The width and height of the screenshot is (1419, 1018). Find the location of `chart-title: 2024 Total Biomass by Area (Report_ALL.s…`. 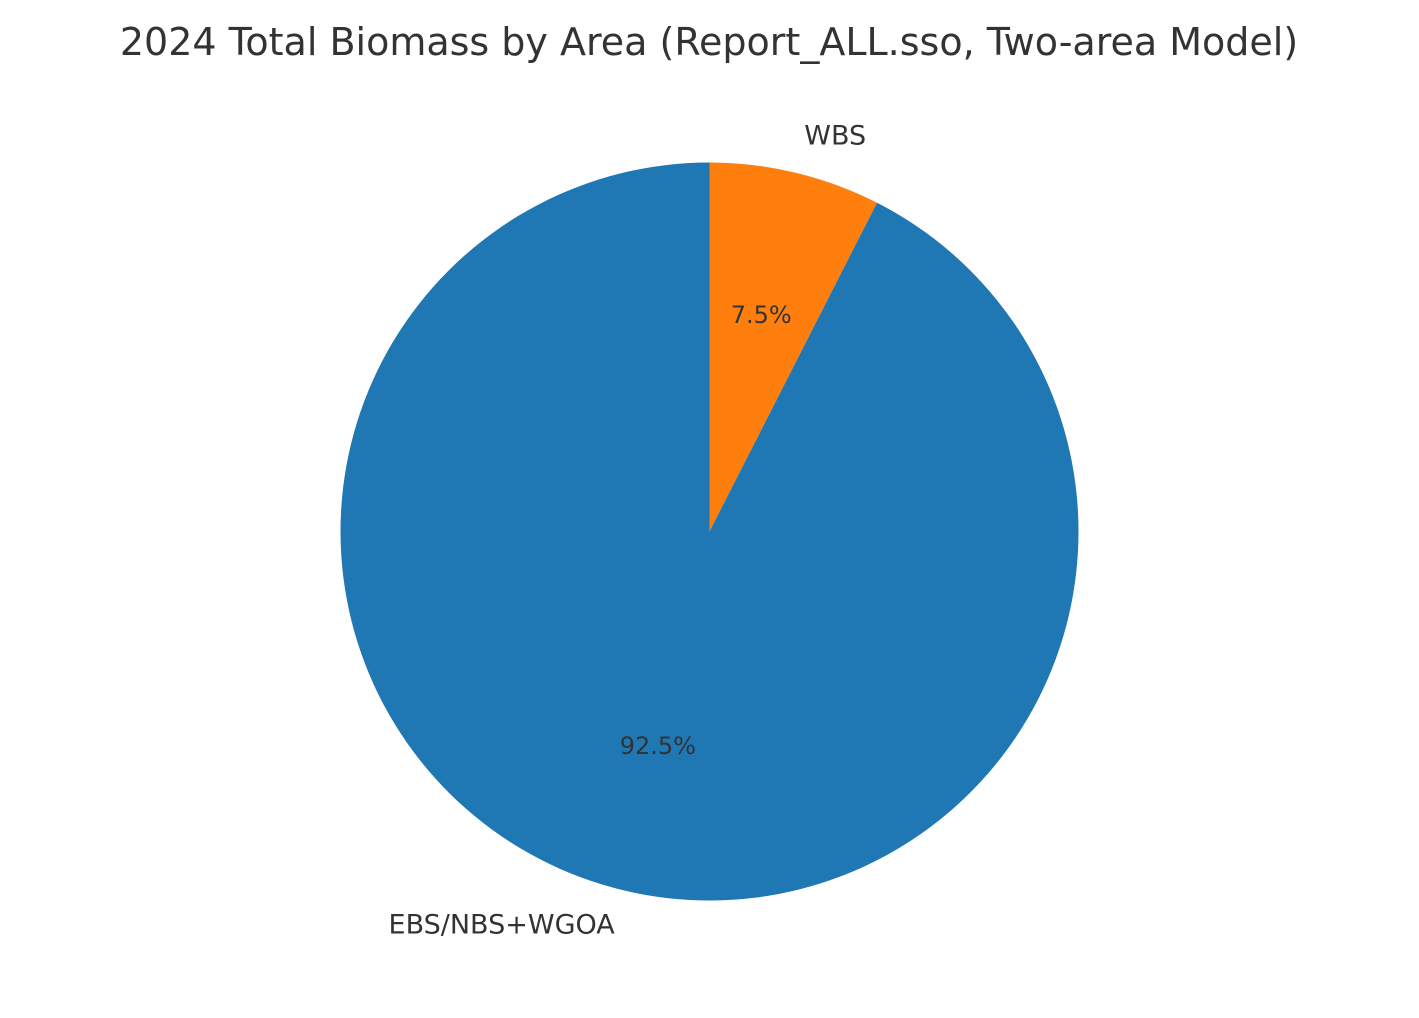

chart-title: 2024 Total Biomass by Area (Report_ALL.s… is located at coordinates (709, 42).